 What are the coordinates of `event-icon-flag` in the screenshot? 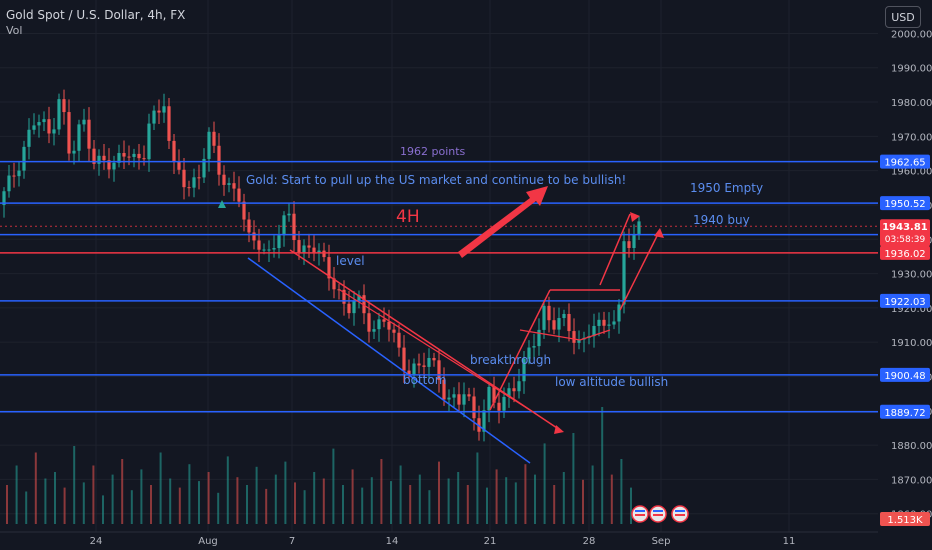 It's located at (680, 515).